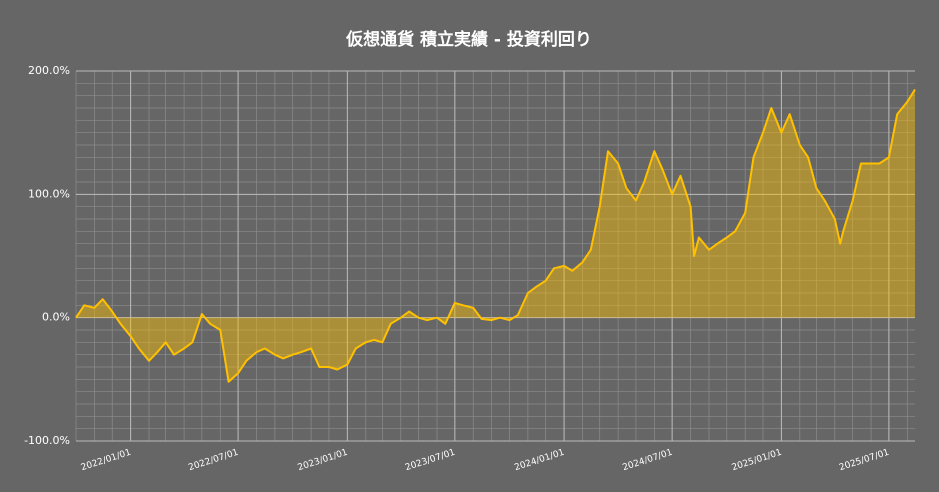  What do you see at coordinates (49, 193) in the screenshot?
I see `y-tick-label: 100.0%` at bounding box center [49, 193].